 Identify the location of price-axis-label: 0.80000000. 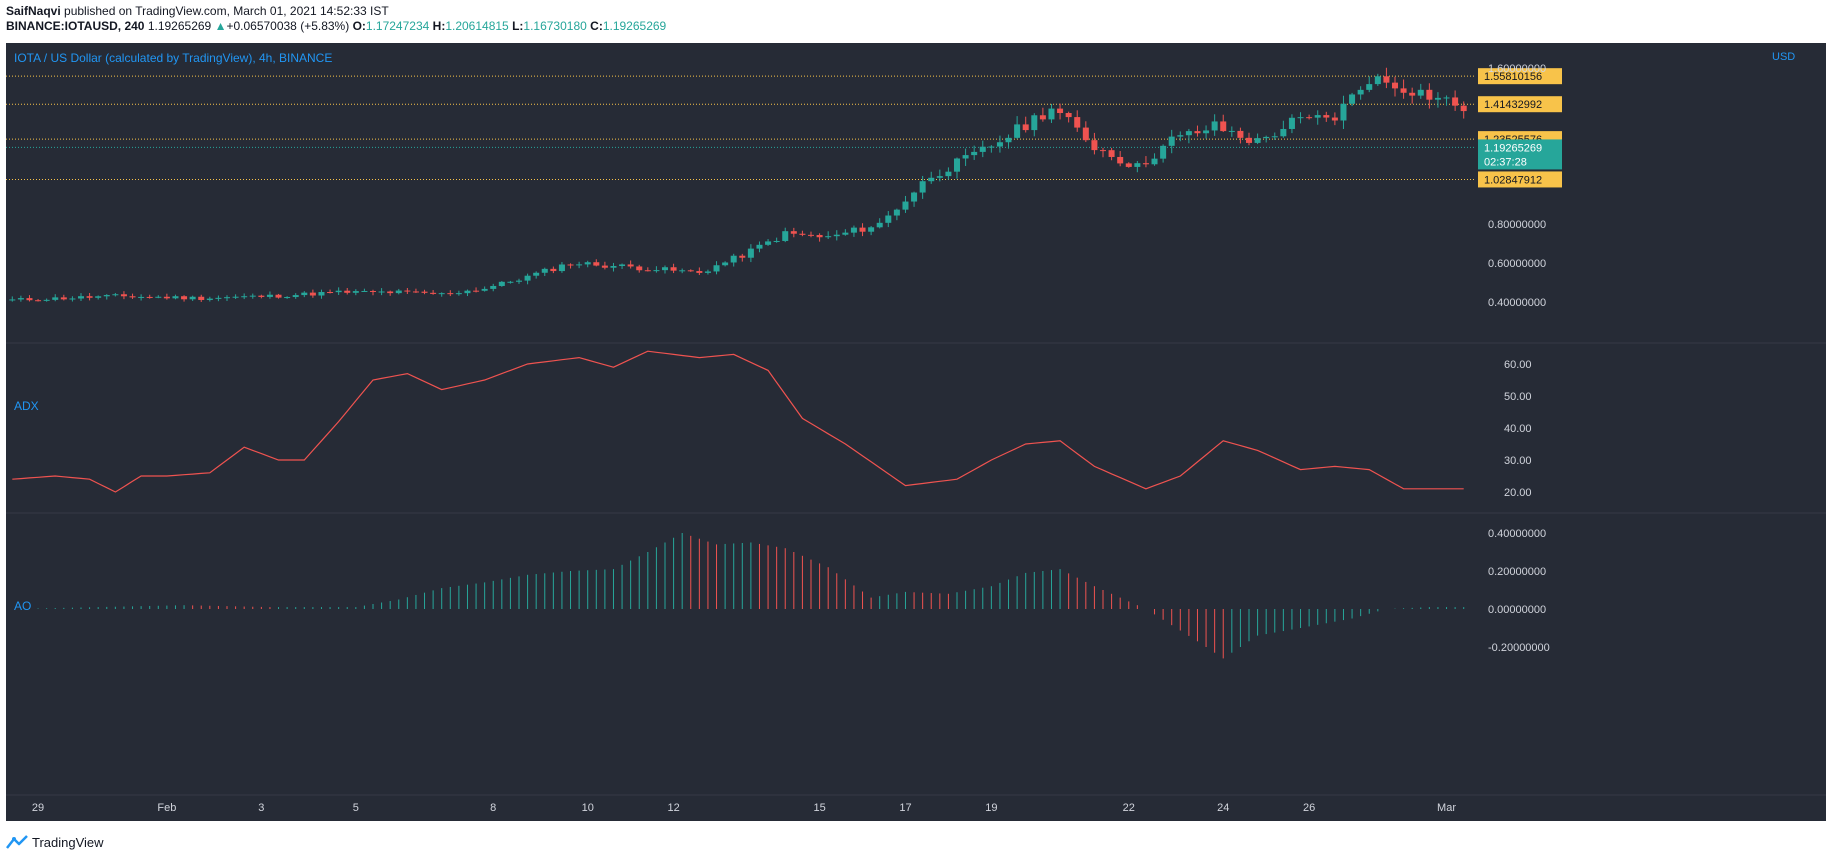
(1517, 225).